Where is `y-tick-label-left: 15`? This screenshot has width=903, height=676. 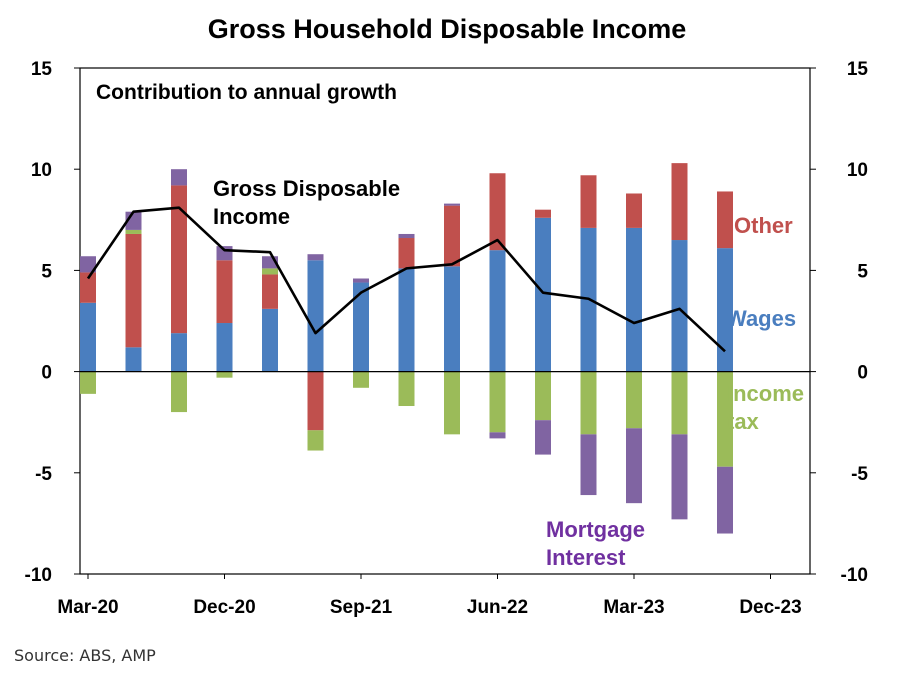 y-tick-label-left: 15 is located at coordinates (42, 69).